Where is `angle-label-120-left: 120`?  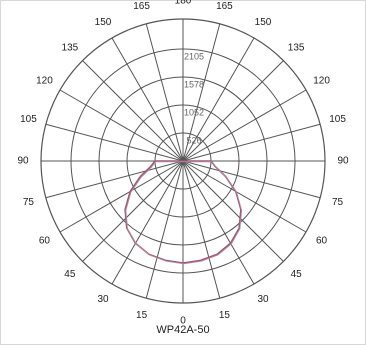
angle-label-120-left: 120 is located at coordinates (44, 81).